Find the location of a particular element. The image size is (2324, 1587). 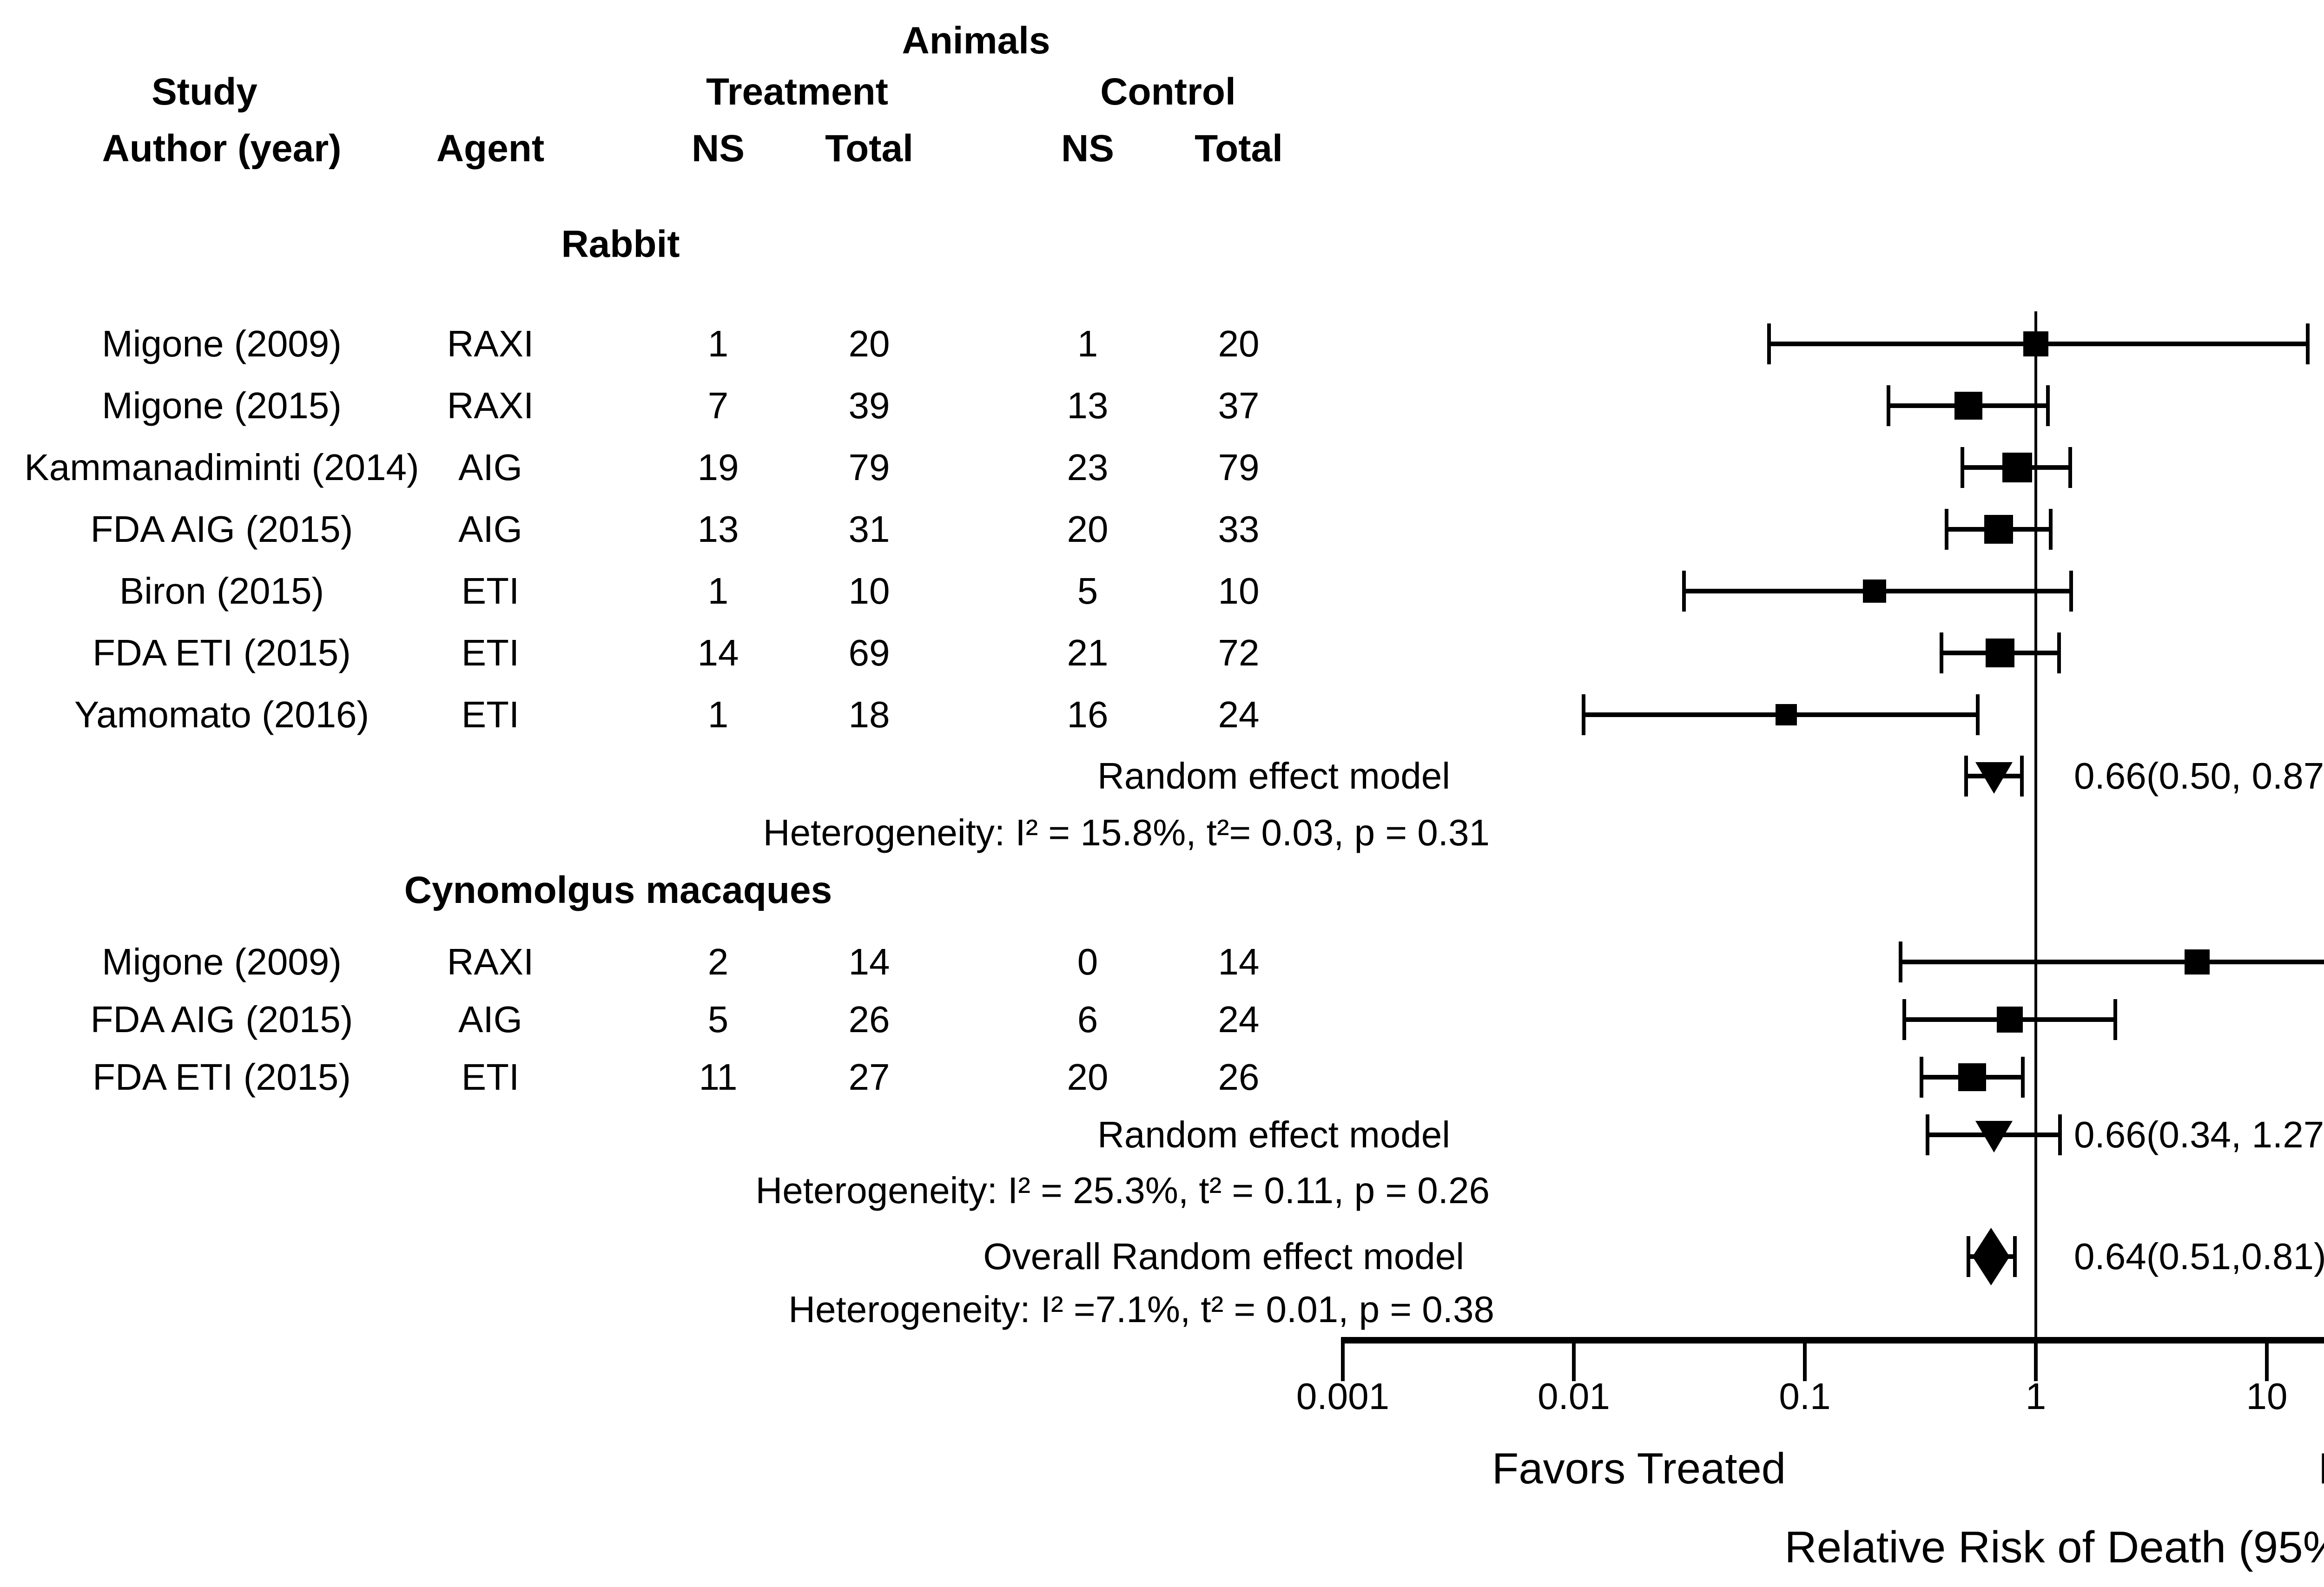

treat-total-cell: 20 is located at coordinates (869, 344).